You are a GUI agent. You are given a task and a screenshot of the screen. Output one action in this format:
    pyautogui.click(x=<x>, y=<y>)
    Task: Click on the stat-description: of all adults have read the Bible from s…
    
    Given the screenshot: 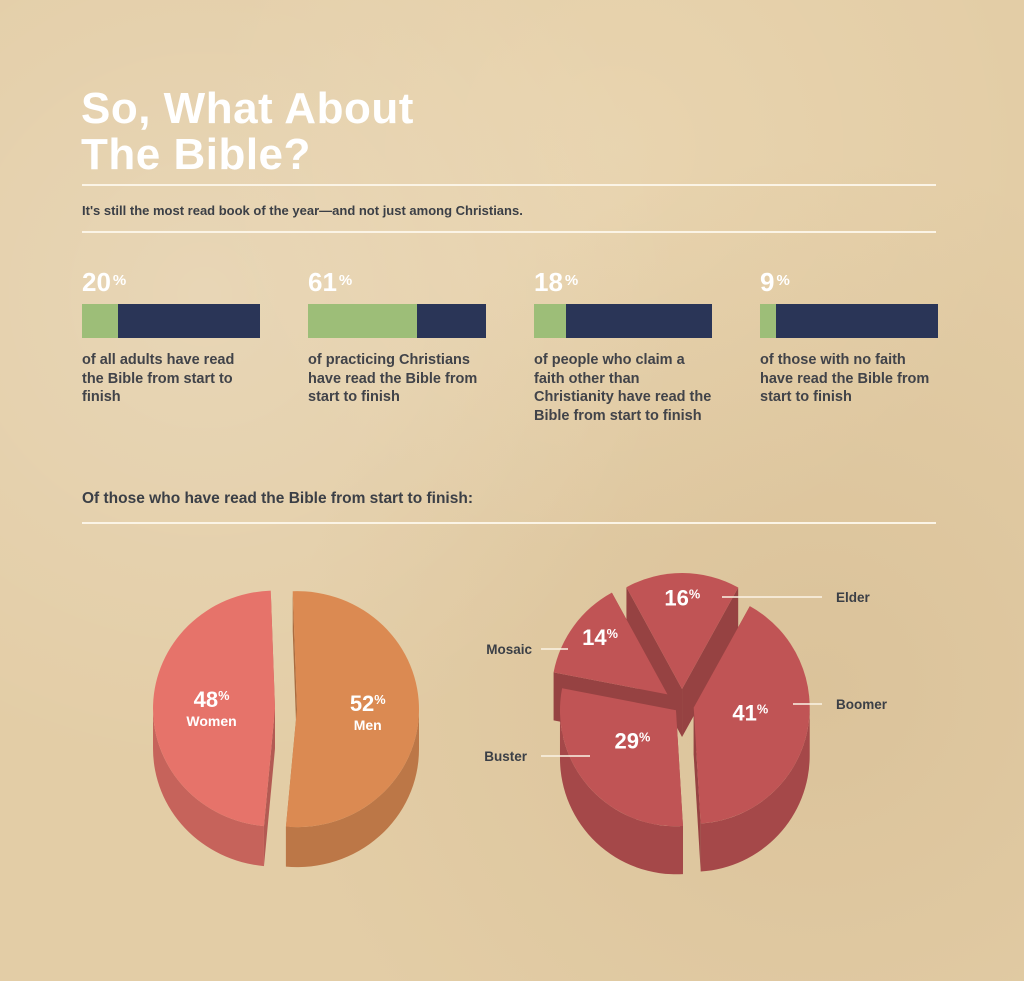 What is the action you would take?
    pyautogui.click(x=158, y=378)
    